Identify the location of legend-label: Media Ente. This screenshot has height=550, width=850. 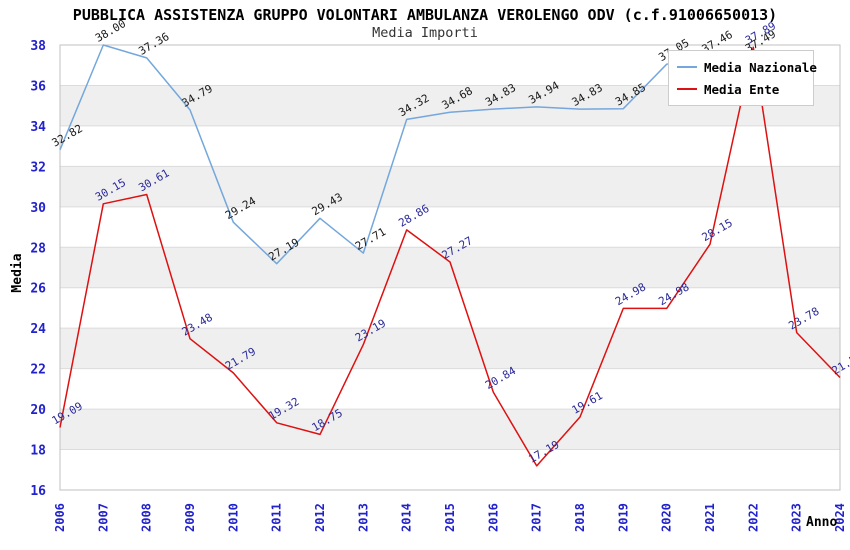
(742, 89).